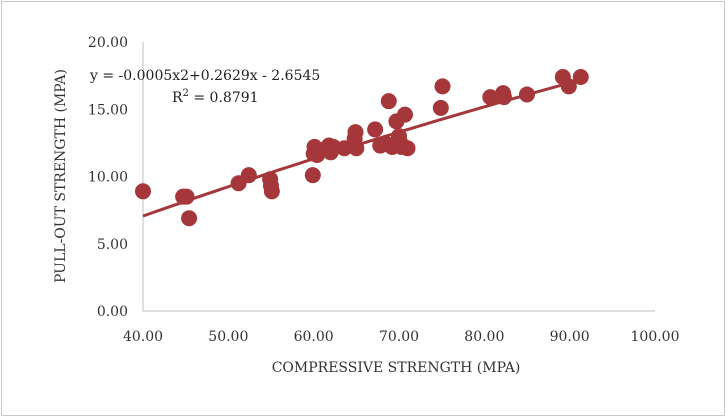 The image size is (728, 419). What do you see at coordinates (396, 368) in the screenshot?
I see `x-axis-title: COMPRESSIVE STRENGTH (MPA)` at bounding box center [396, 368].